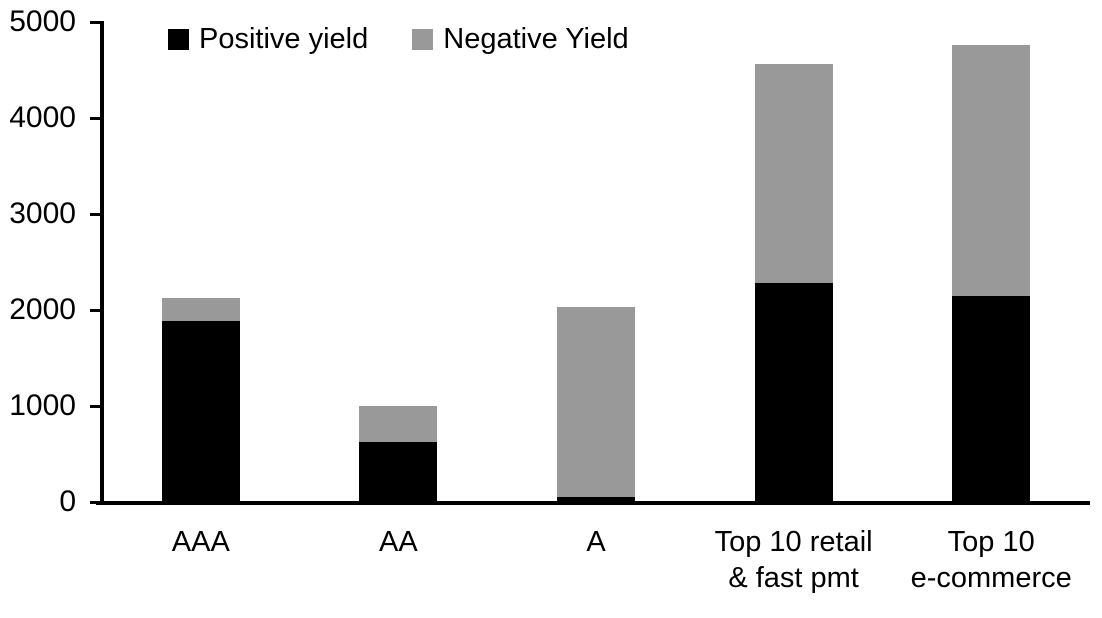 The width and height of the screenshot is (1102, 618). Describe the element at coordinates (42, 405) in the screenshot. I see `y-axis-tick-label: 1000` at that location.